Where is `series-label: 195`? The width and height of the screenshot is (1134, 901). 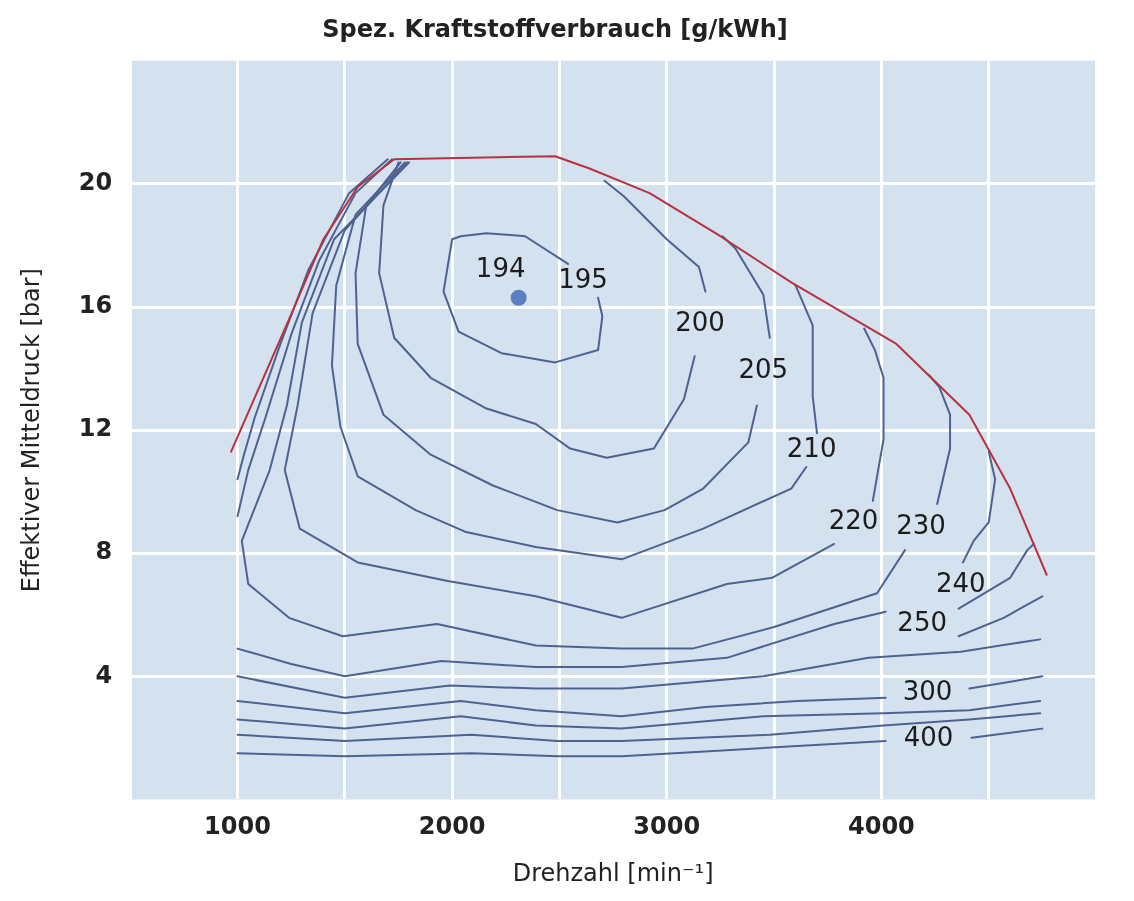
series-label: 195 is located at coordinates (583, 278).